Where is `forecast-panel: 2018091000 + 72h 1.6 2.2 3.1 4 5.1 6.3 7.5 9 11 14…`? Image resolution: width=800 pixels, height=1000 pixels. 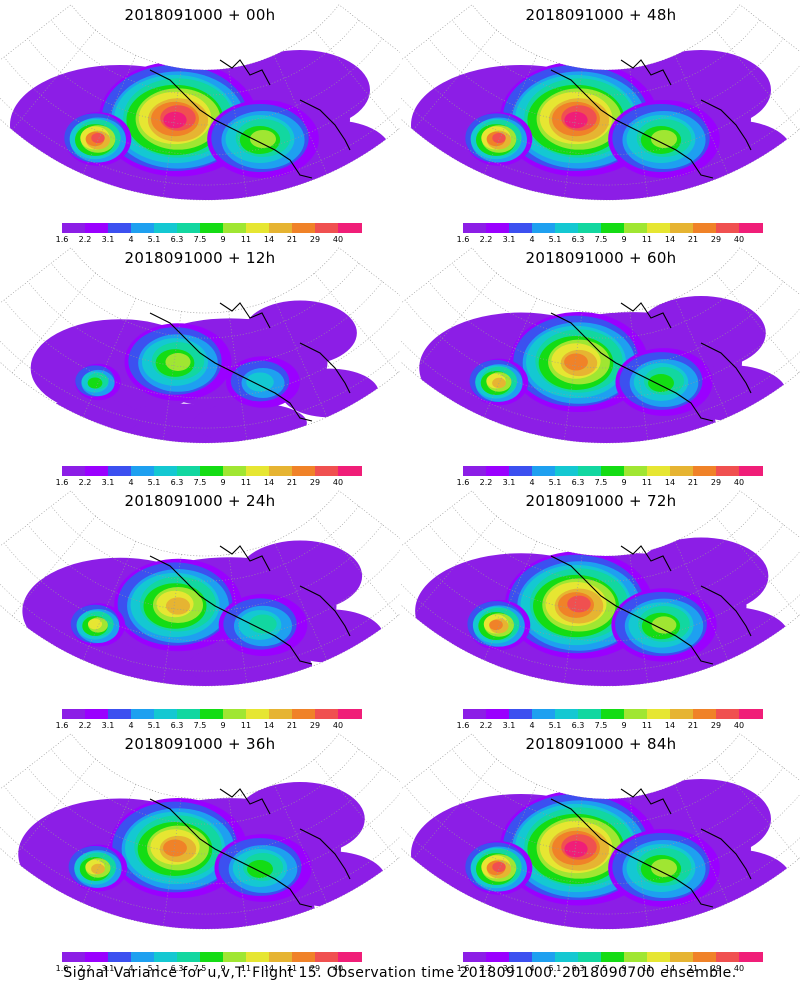
forecast-panel: 2018091000 + 72h 1.6 2.2 3.1 4 5.1 6.3 7.5 9 11 14… is located at coordinates (600, 608).